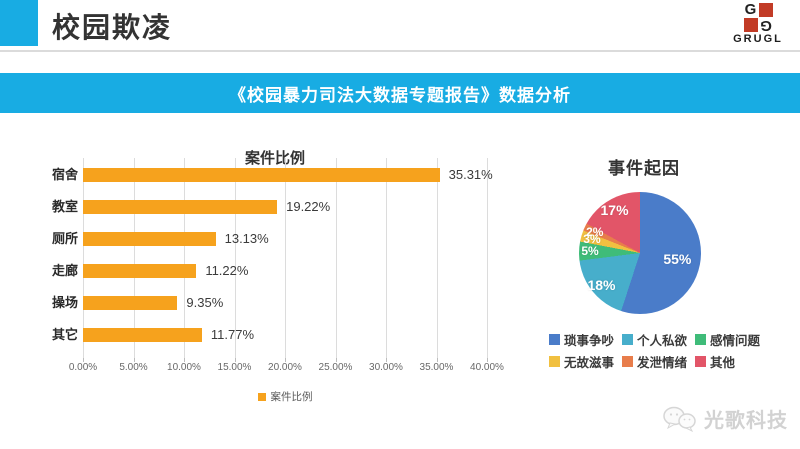 This screenshot has height=449, width=800. I want to click on pie-legend-item: 个人私欲, so click(654, 339).